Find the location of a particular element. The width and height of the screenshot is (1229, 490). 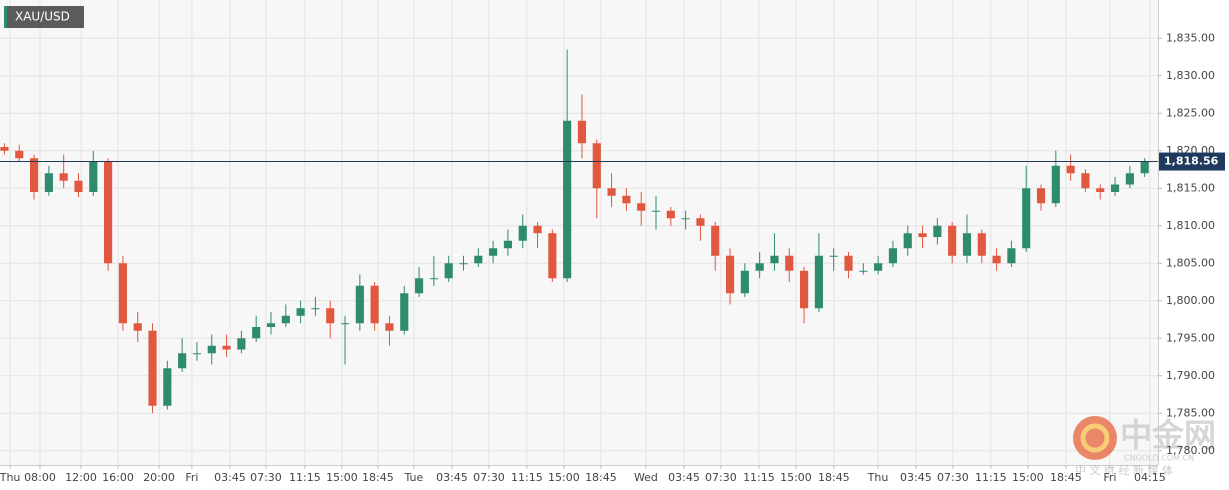

y-tick-label: 1,810.00 is located at coordinates (1190, 225).